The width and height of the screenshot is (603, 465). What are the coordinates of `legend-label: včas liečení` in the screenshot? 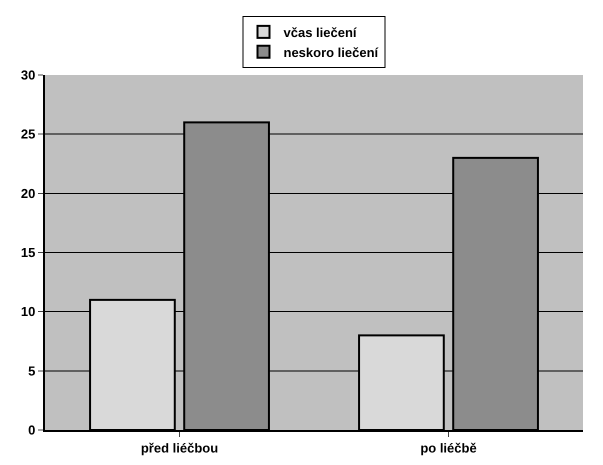 It's located at (320, 32).